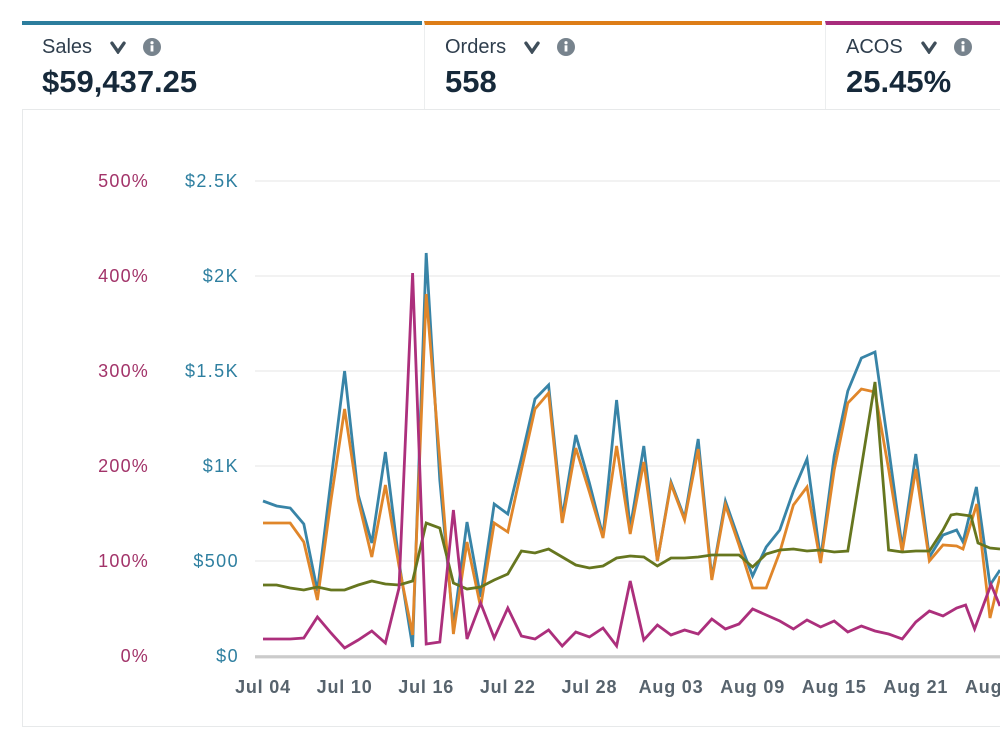 Image resolution: width=1000 pixels, height=750 pixels. Describe the element at coordinates (123, 466) in the screenshot. I see `svg-text: 200%` at that location.